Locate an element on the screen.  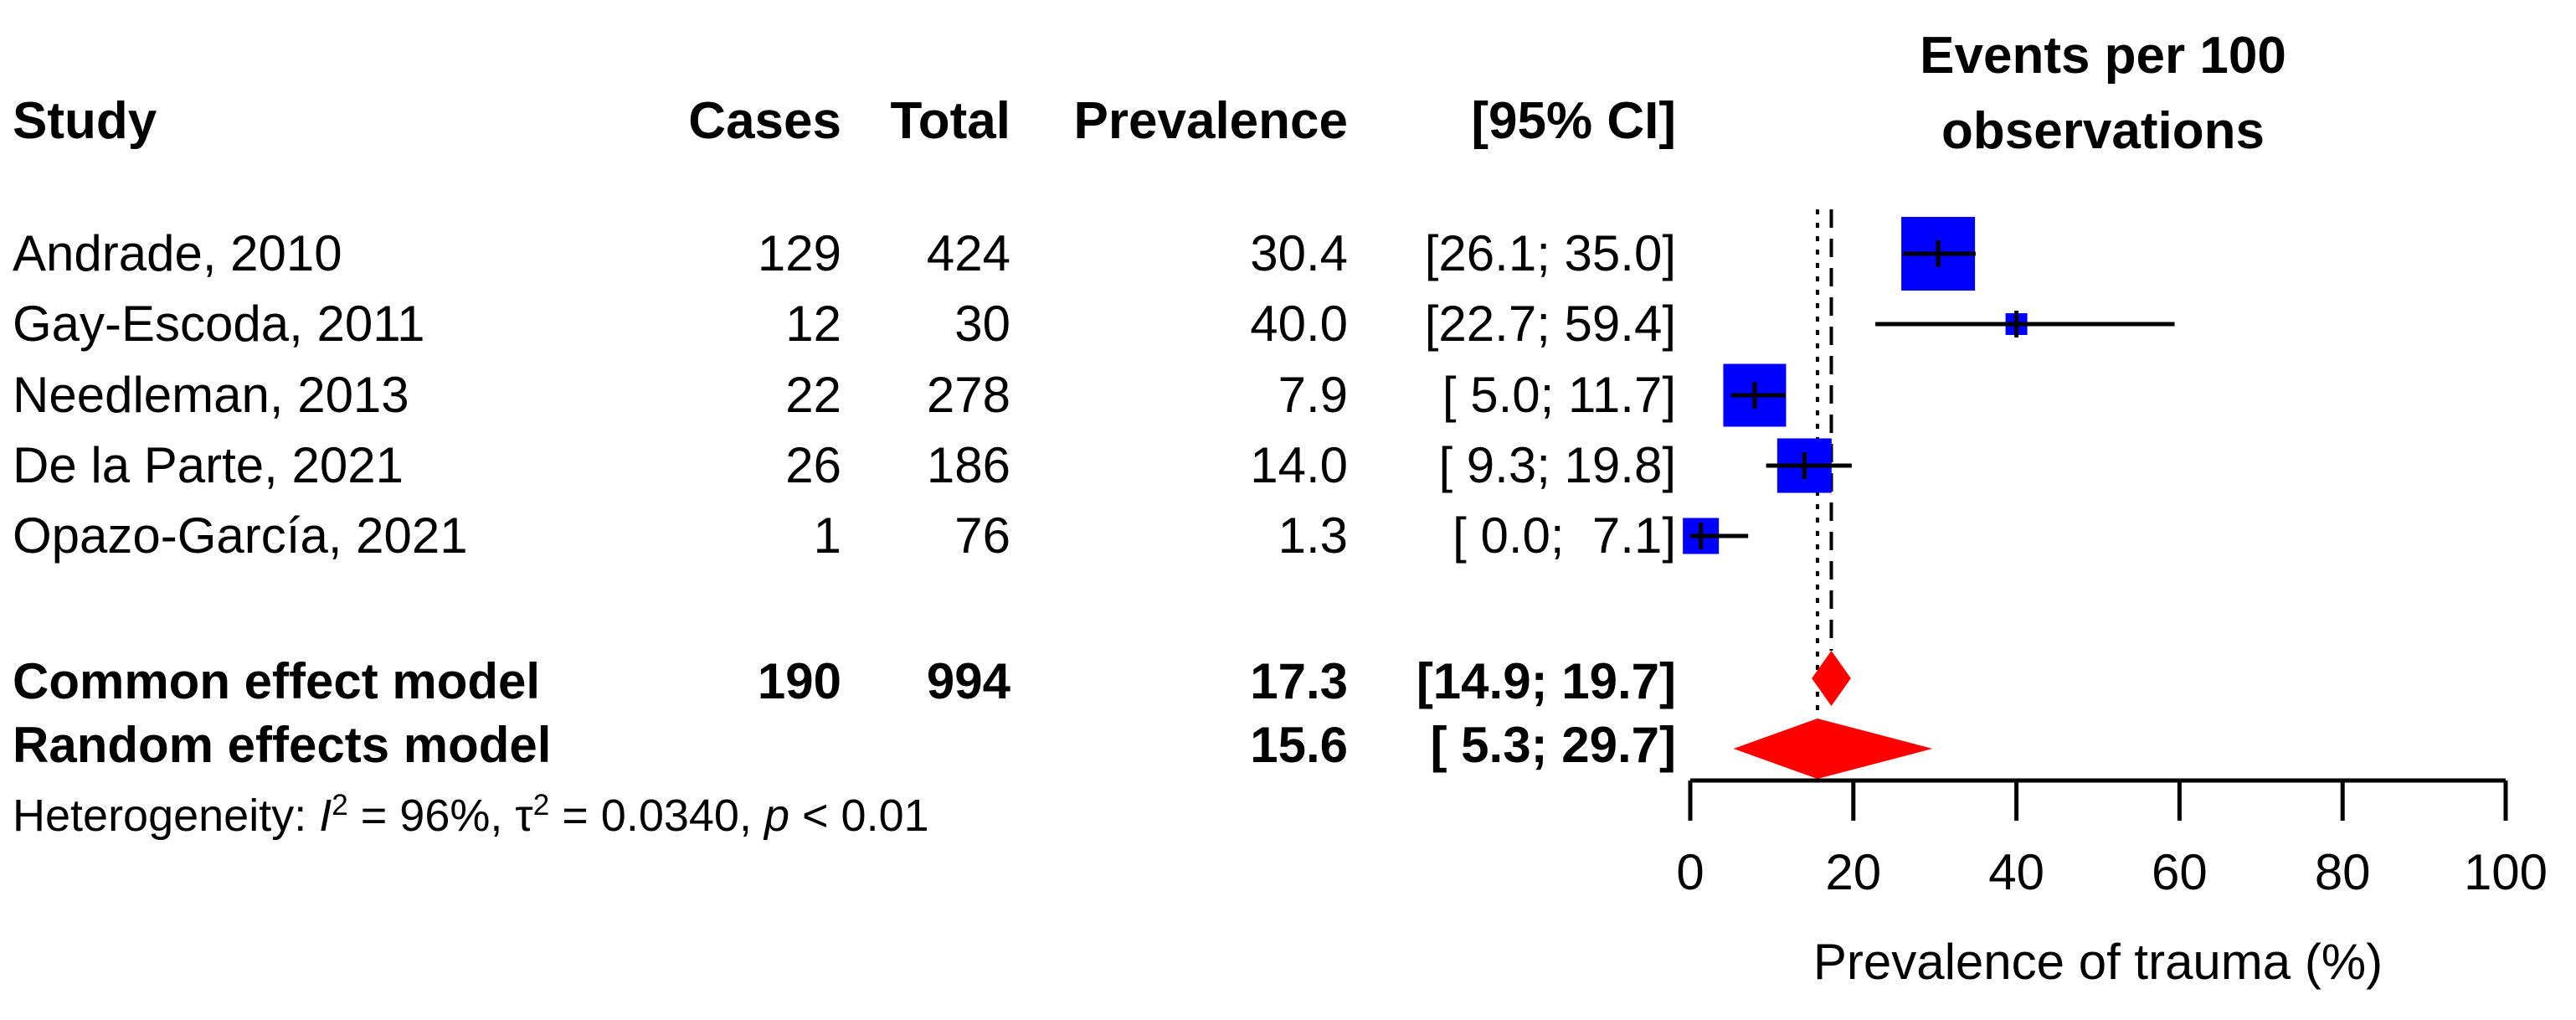
study-name: Andrade, 2010 is located at coordinates (178, 253).